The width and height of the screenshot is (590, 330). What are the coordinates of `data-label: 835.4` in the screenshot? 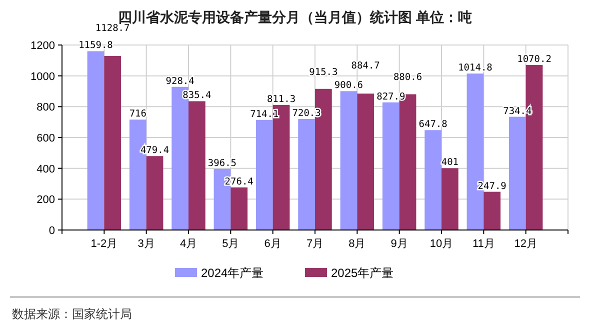 It's located at (197, 96).